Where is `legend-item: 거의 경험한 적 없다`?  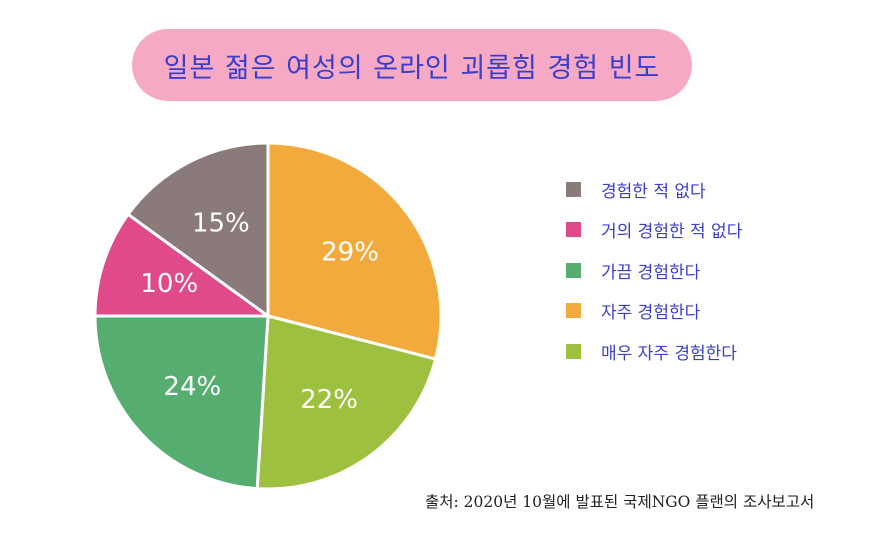 legend-item: 거의 경험한 적 없다 is located at coordinates (654, 230).